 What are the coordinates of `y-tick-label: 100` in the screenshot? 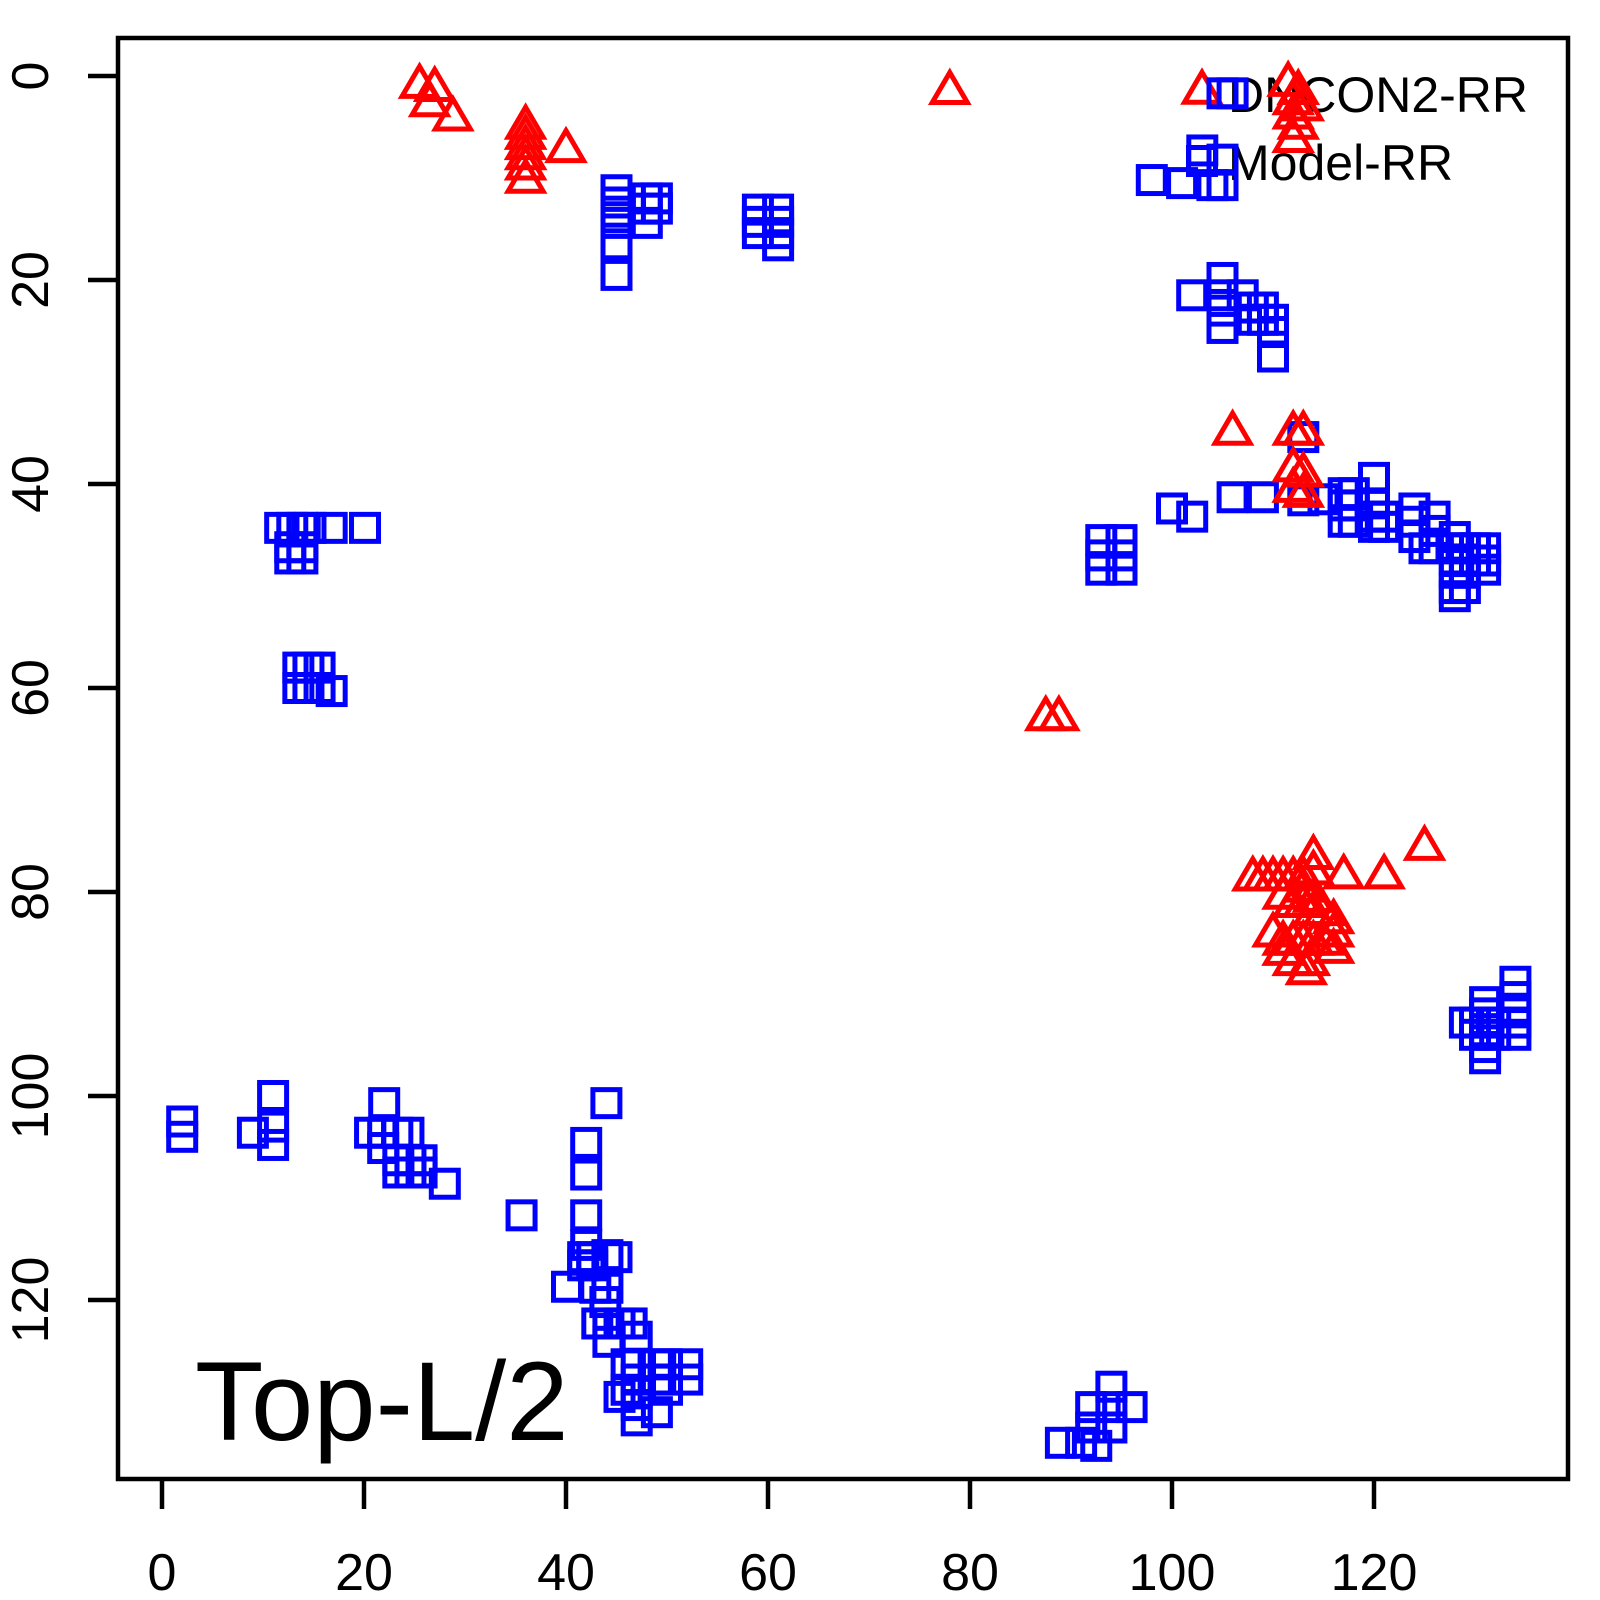 It's located at (31, 1096).